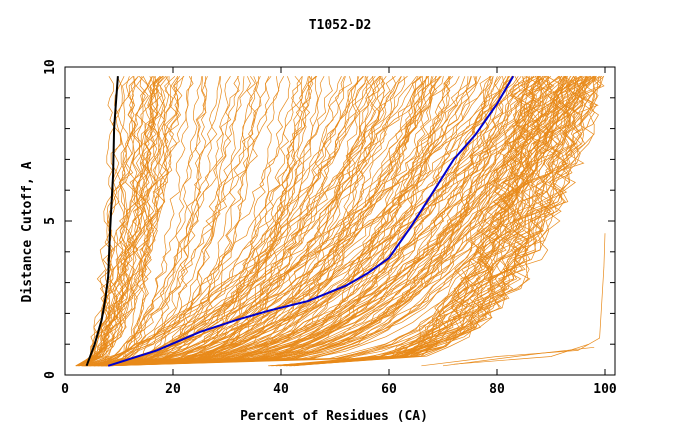  I want to click on x-tick-label: 100, so click(605, 389).